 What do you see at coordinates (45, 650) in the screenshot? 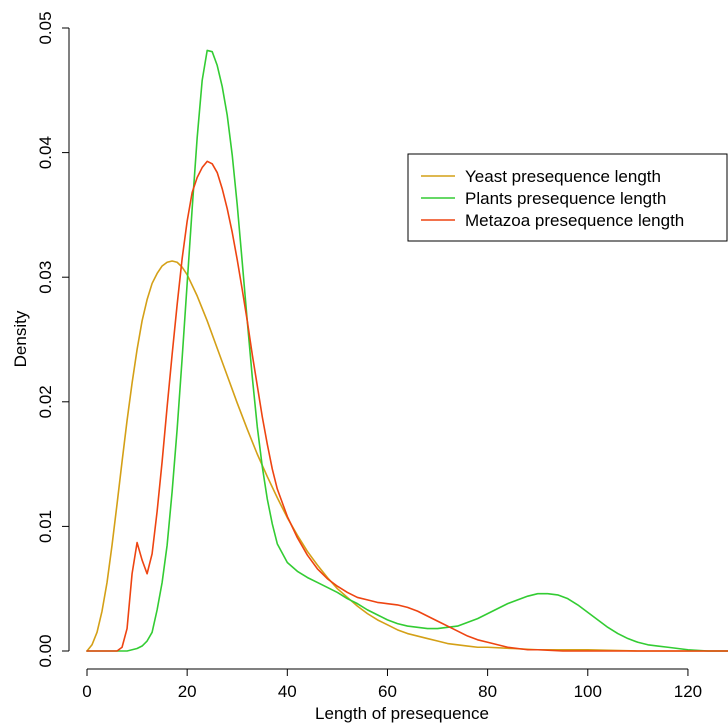
I see `y-tick-label: 0.00` at bounding box center [45, 650].